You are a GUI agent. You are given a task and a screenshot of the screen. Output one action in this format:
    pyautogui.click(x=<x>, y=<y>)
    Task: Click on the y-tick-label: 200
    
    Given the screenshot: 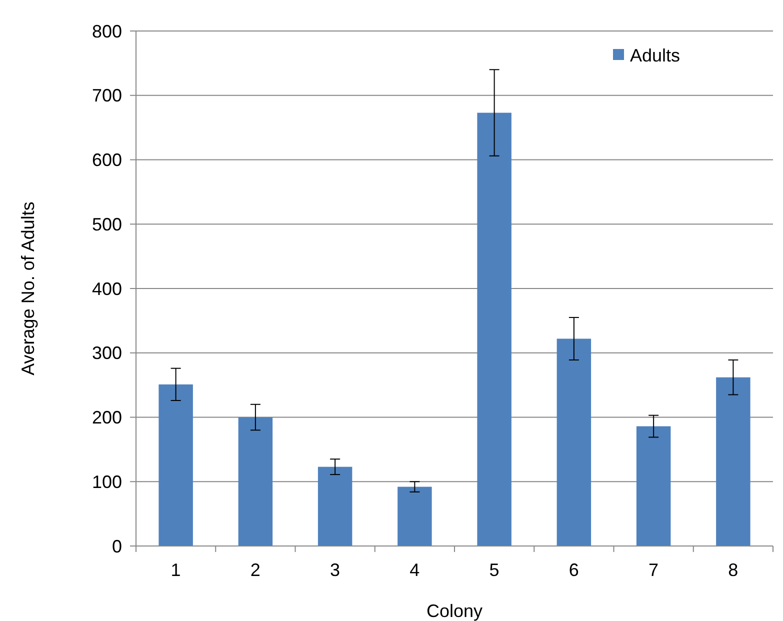 What is the action you would take?
    pyautogui.click(x=107, y=418)
    